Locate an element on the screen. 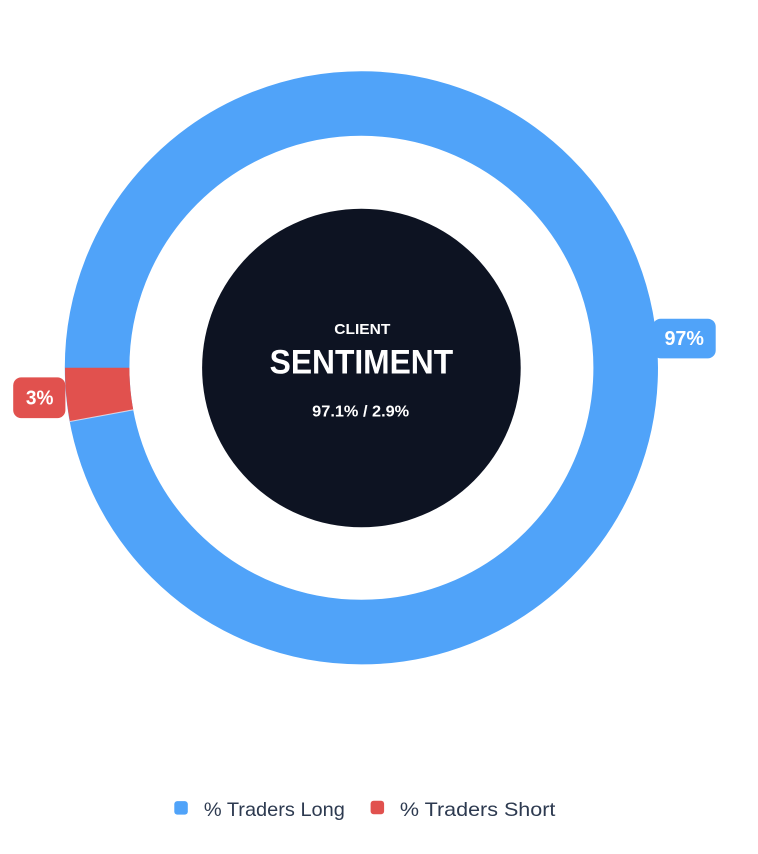  svg-text: 97% is located at coordinates (684, 339).